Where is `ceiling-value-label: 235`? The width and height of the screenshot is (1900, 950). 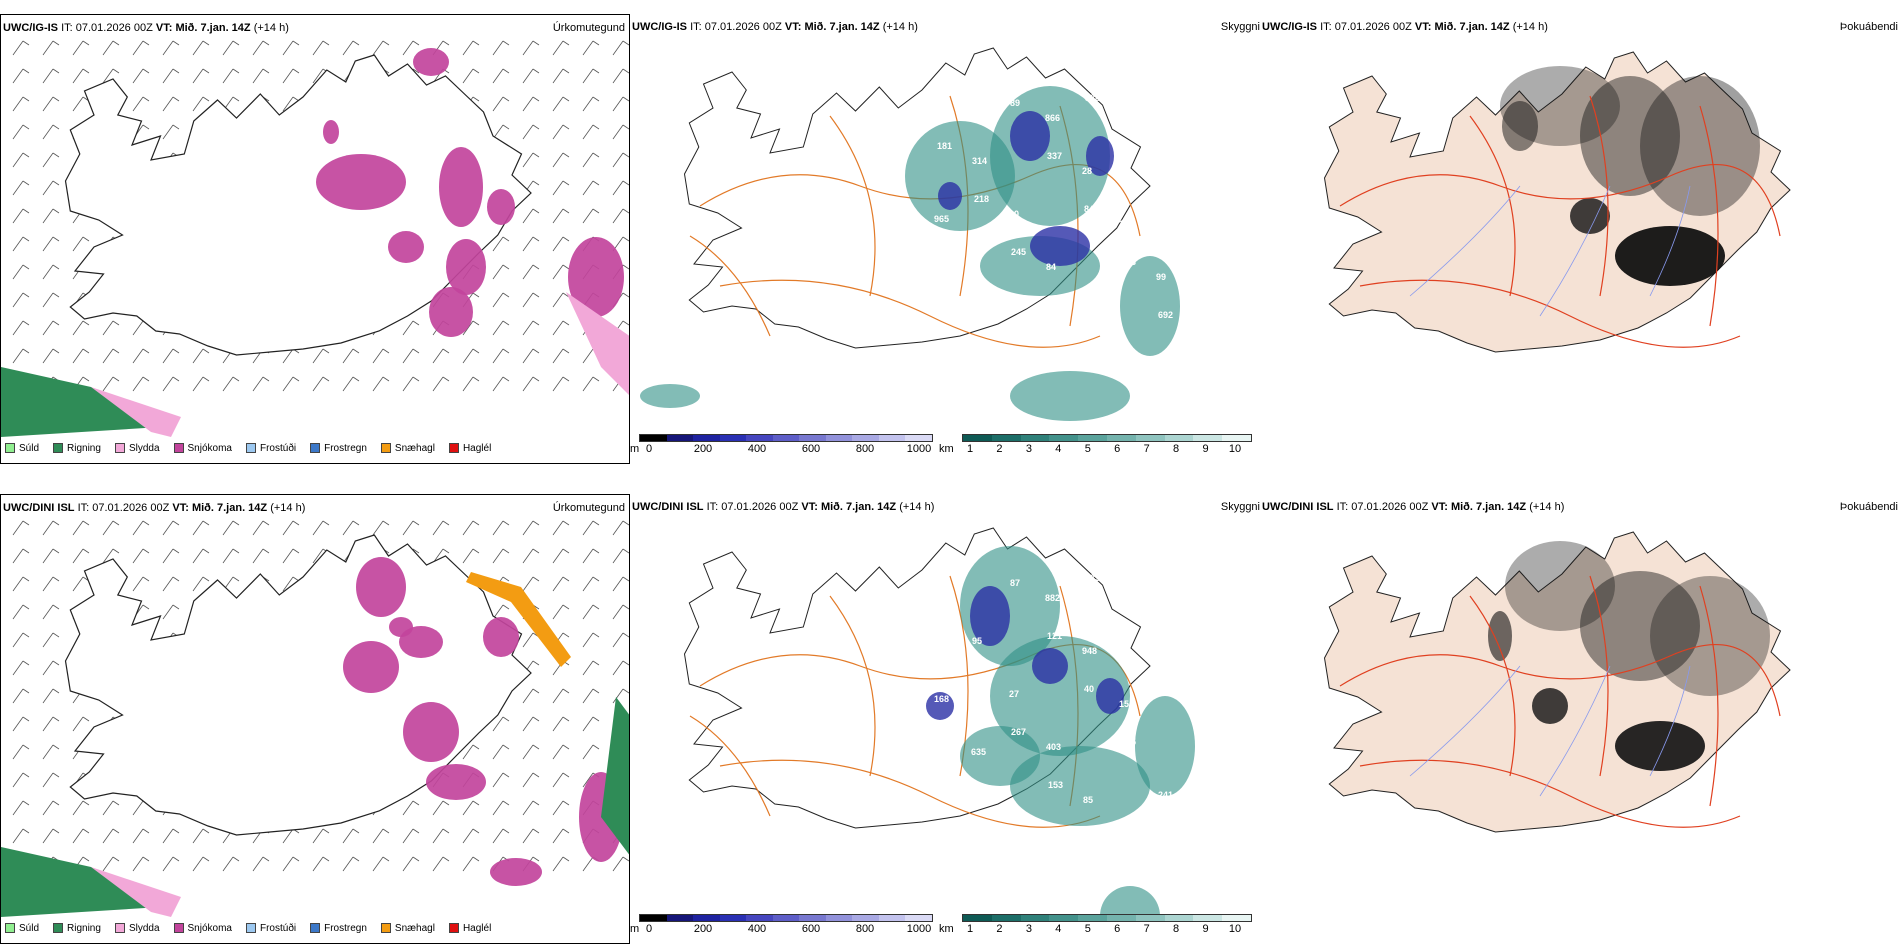 ceiling-value-label: 235 is located at coordinates (1092, 578).